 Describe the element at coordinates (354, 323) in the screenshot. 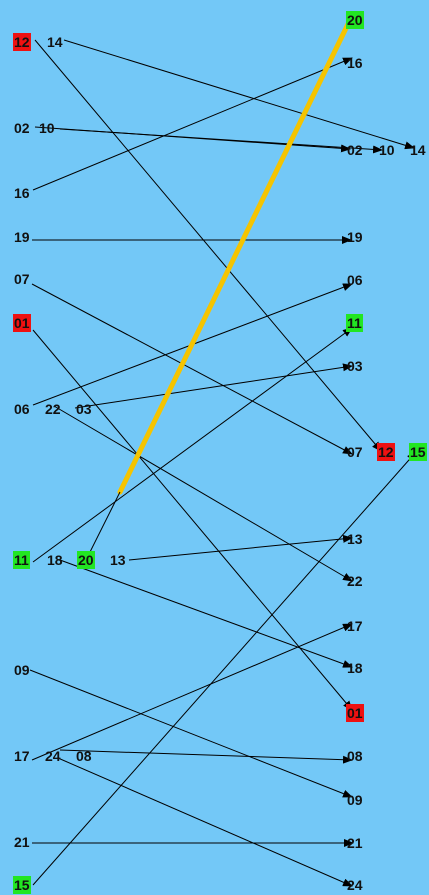

I see `node-label-r11: 11` at that location.